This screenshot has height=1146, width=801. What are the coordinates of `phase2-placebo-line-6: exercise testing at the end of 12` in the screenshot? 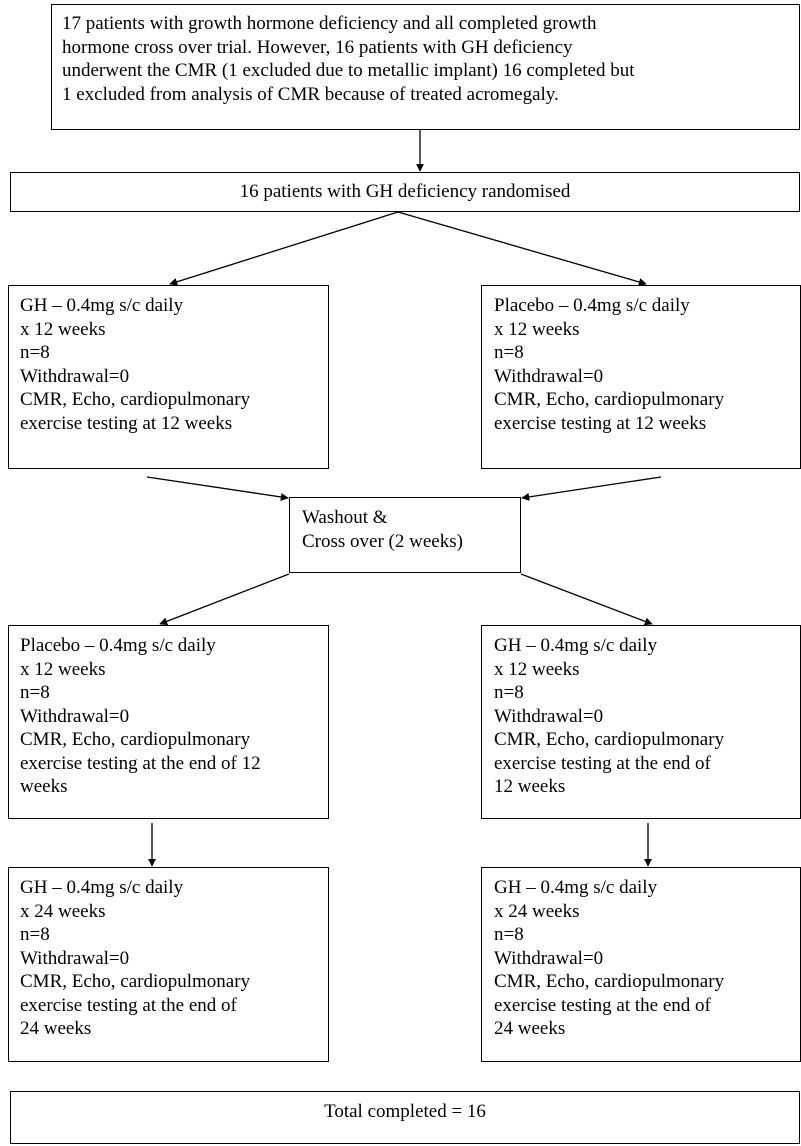 It's located at (140, 763).